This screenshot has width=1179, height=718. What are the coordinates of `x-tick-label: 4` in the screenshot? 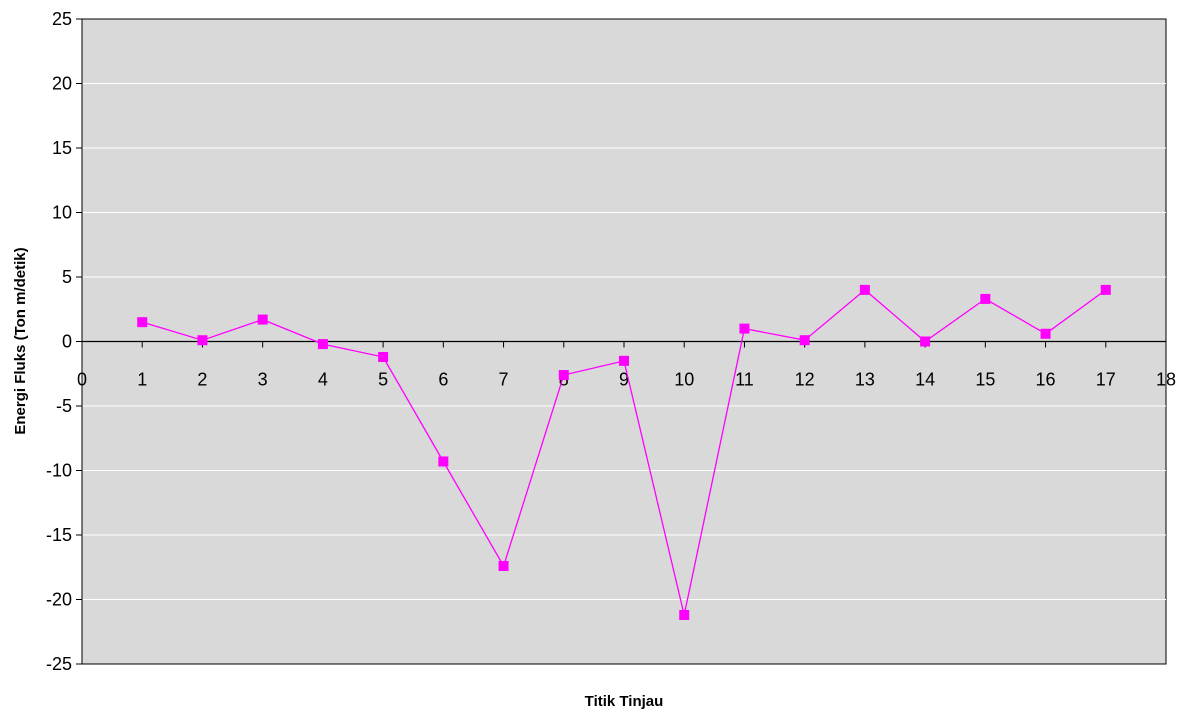 It's located at (323, 380).